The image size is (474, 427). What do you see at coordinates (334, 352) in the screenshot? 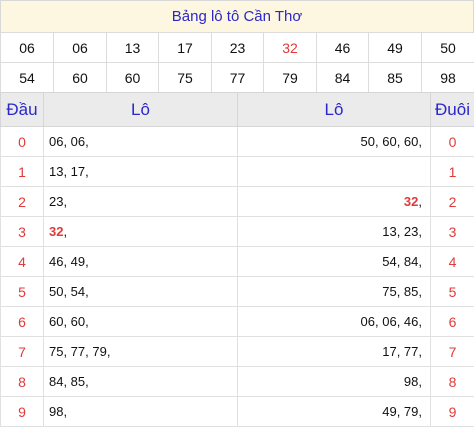
I see `lo-right-cell: 17, 77,` at bounding box center [334, 352].